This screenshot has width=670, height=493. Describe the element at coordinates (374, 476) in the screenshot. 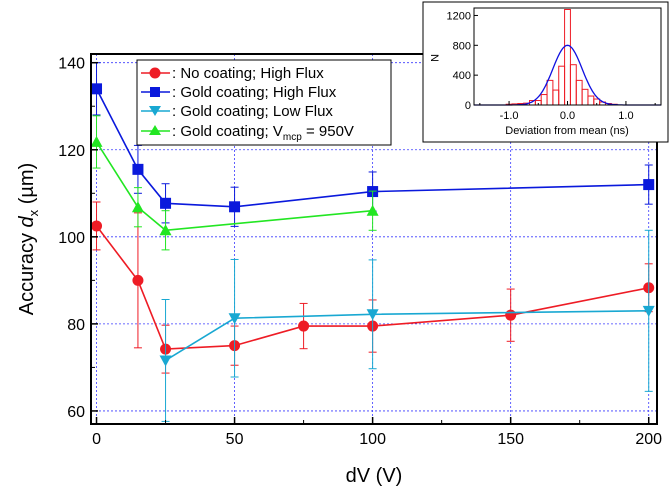

I see `x-axis-title: dV (V)` at that location.